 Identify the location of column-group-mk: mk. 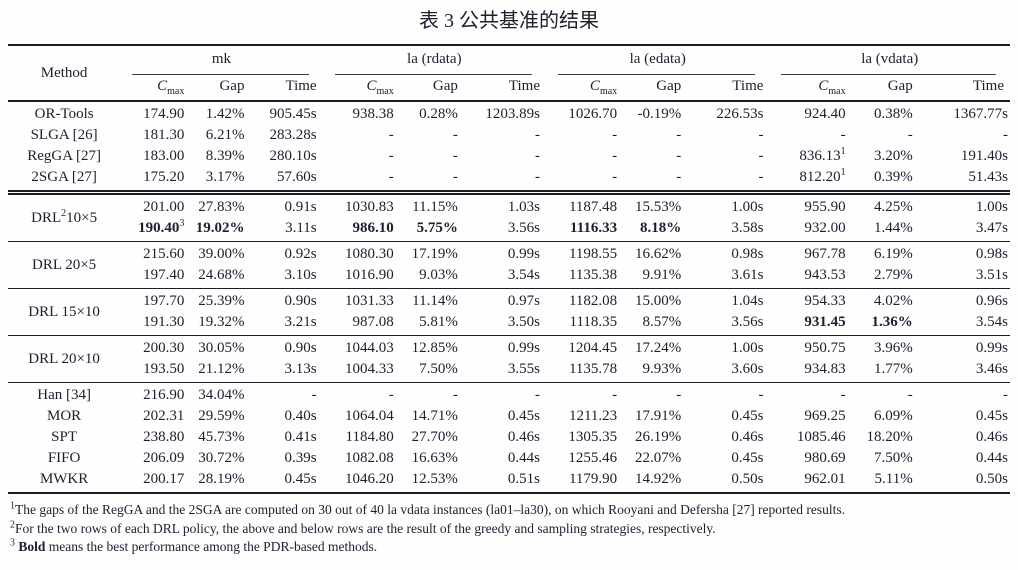
(221, 60).